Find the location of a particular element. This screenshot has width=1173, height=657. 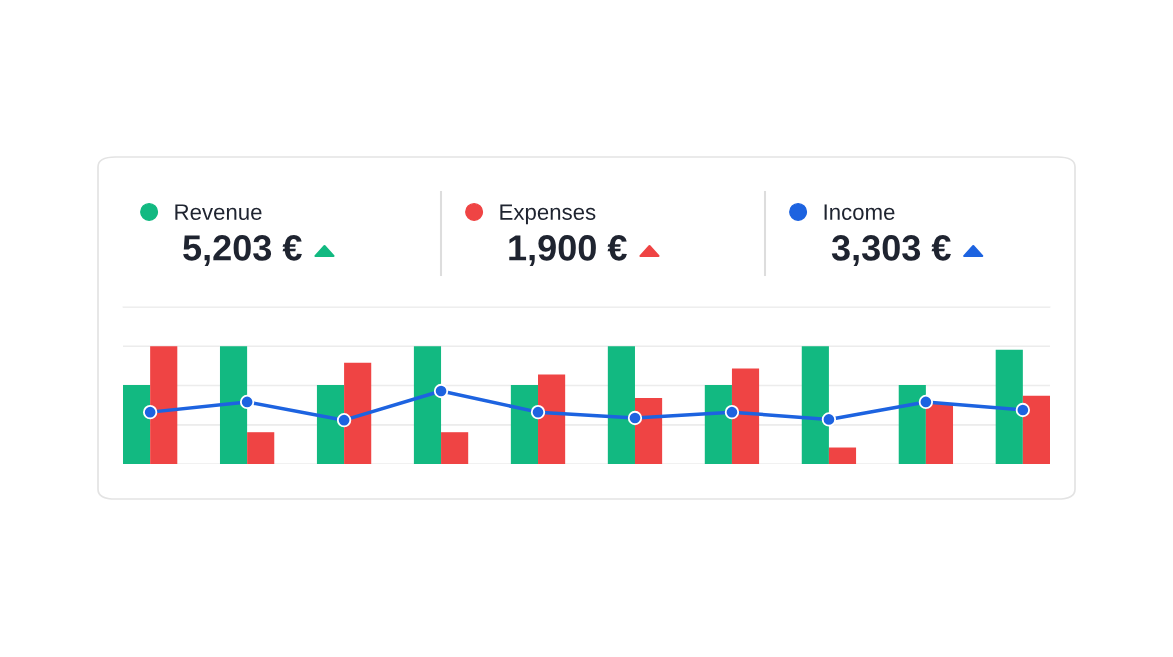

text: 3,303 € is located at coordinates (891, 250).